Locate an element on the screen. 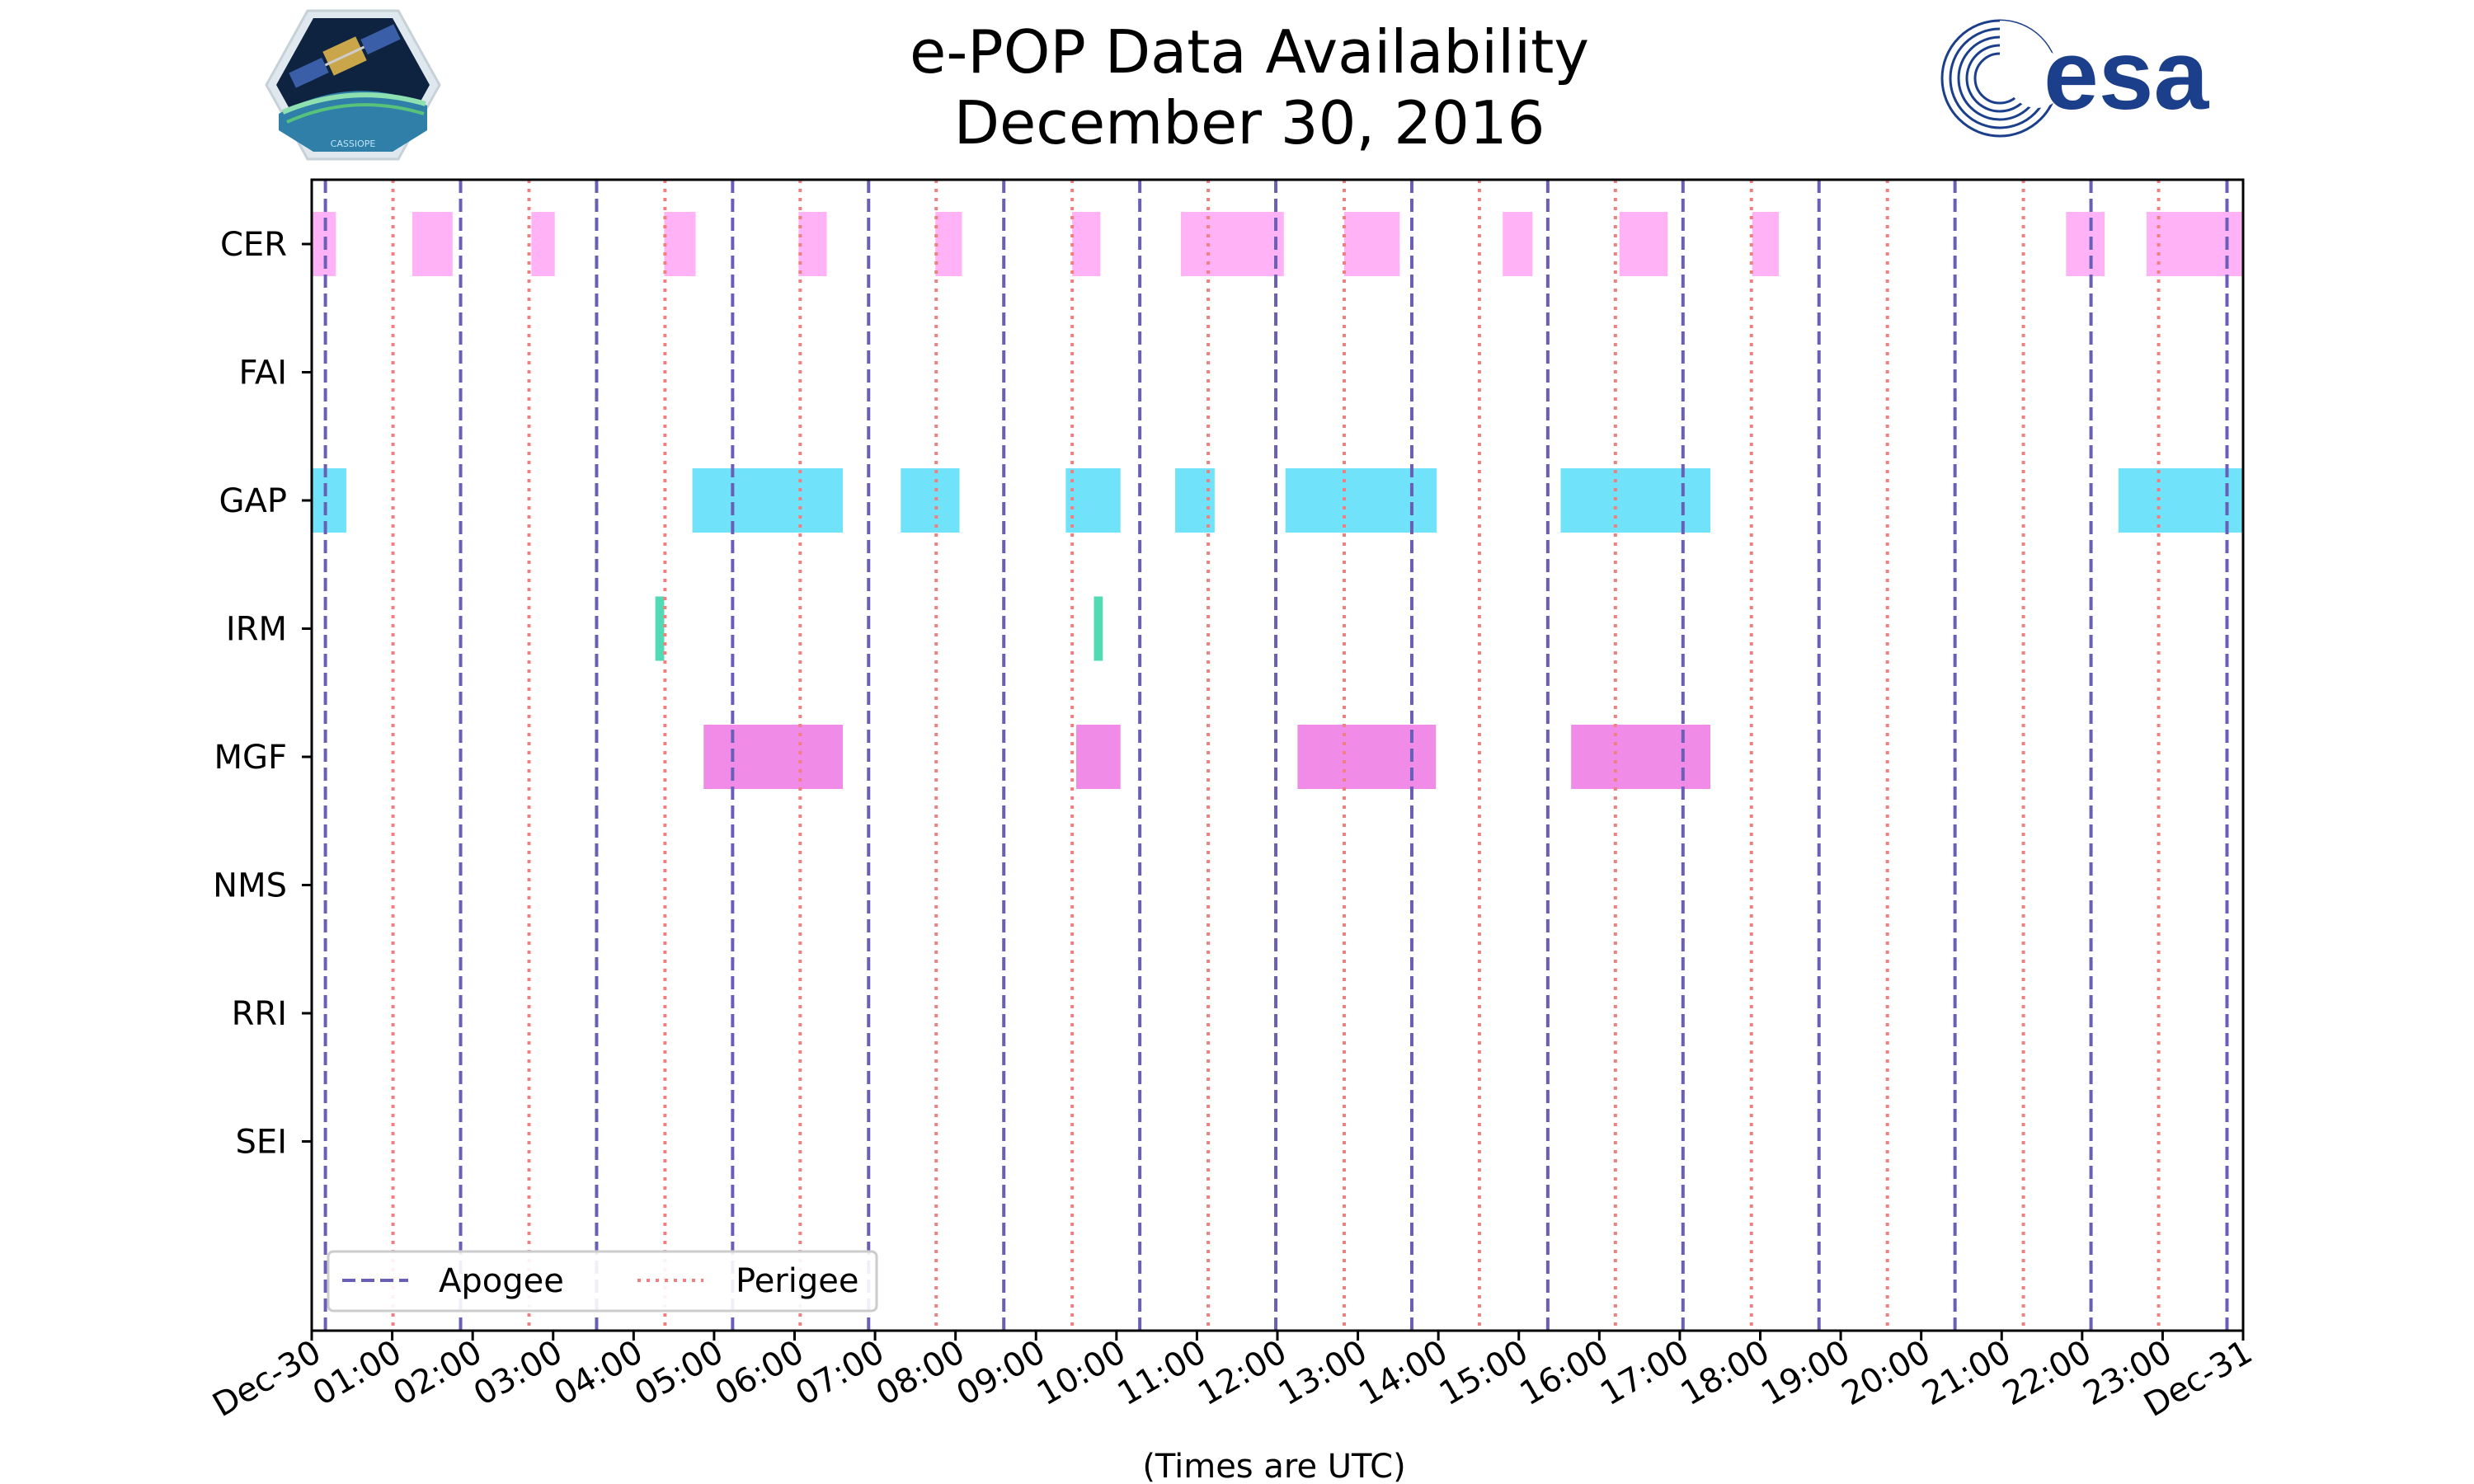 The width and height of the screenshot is (2474, 1484). x-tick-label-1: 01:00 is located at coordinates (357, 1373).